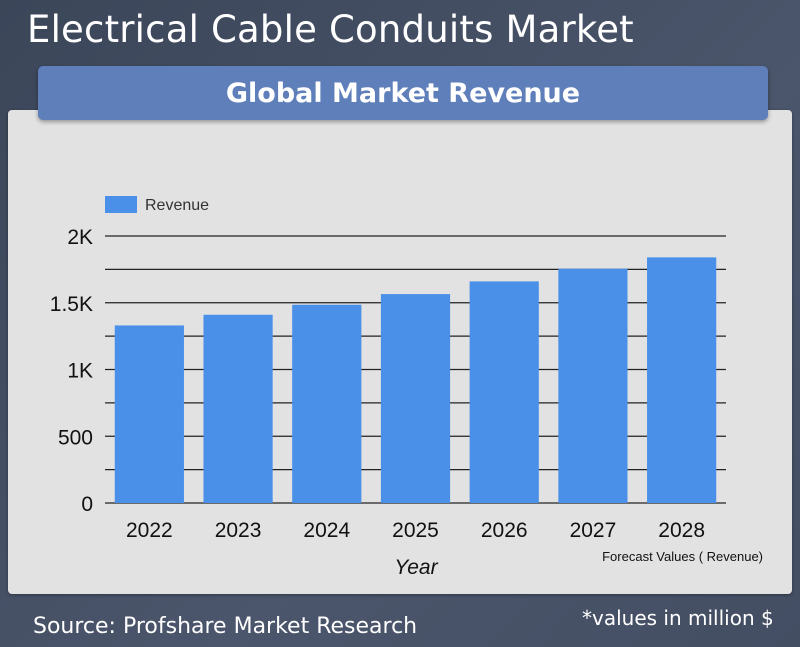  Describe the element at coordinates (80, 237) in the screenshot. I see `y-tick-label: 2K` at that location.